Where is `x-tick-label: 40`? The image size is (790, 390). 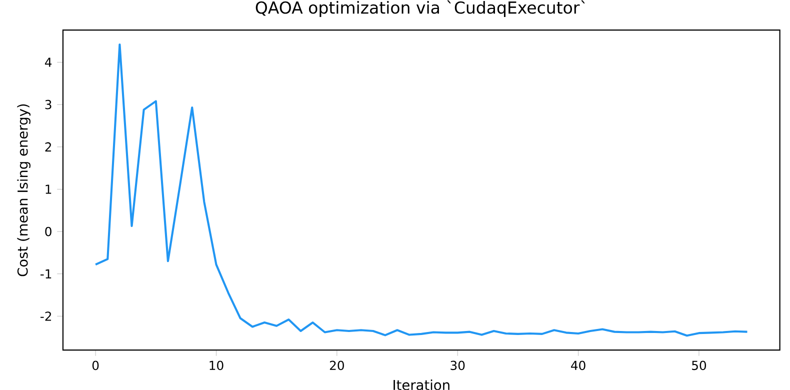
x-tick-label: 40 is located at coordinates (578, 365).